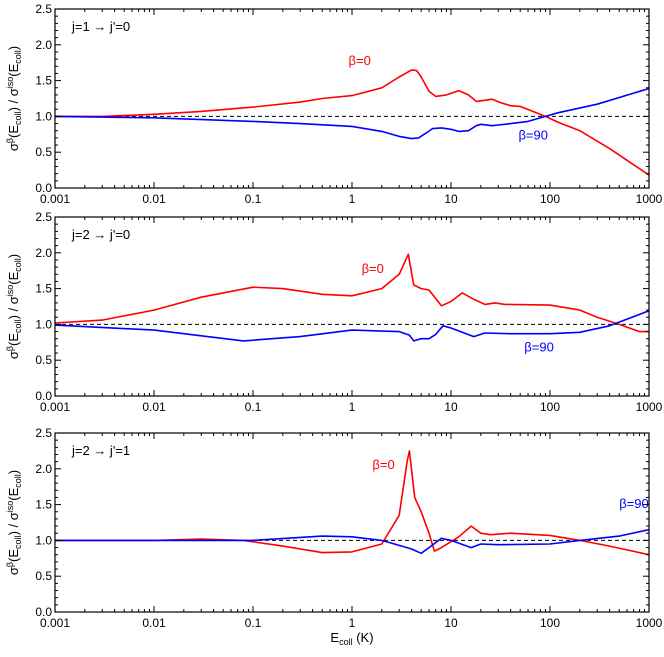 This screenshot has width=664, height=657. Describe the element at coordinates (100, 450) in the screenshot. I see `panel-title: j=2 → j'=1` at that location.